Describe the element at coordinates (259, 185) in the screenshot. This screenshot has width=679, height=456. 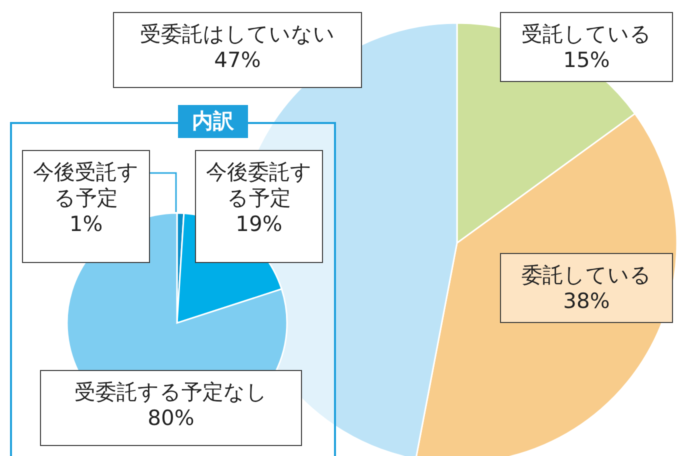
I see `slice-label: 今後委託する予定` at that location.